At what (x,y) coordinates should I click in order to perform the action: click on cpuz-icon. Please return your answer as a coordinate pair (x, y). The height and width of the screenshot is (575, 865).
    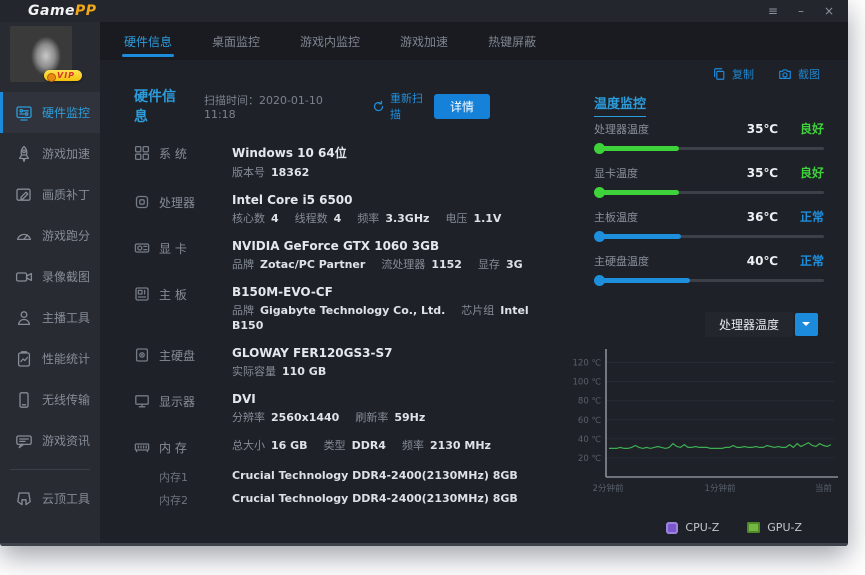
    Looking at the image, I should click on (672, 527).